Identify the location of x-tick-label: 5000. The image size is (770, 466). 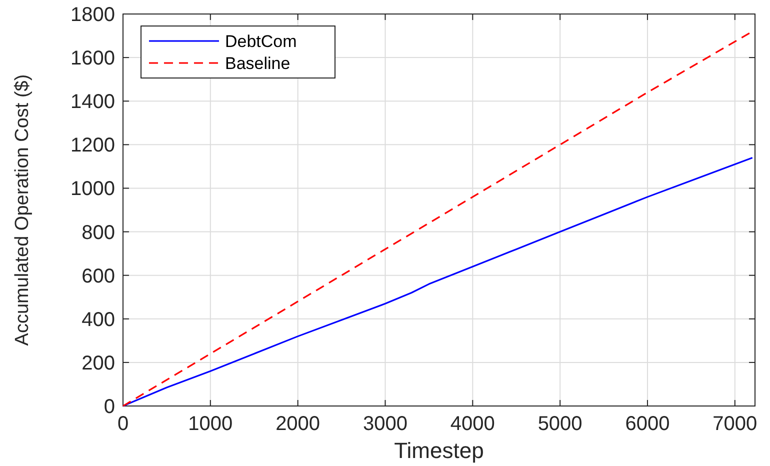
(560, 424).